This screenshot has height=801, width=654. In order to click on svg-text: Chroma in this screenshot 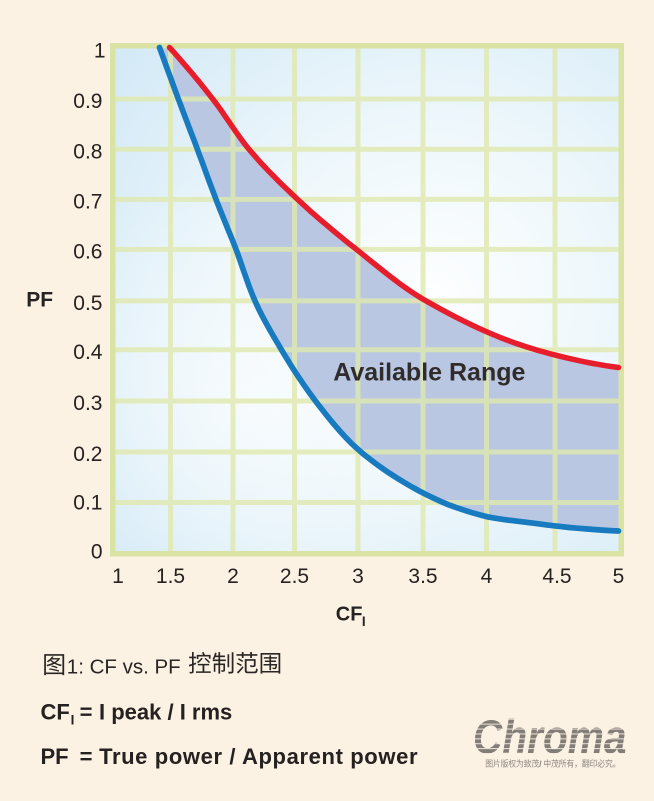, I will do `click(550, 736)`.